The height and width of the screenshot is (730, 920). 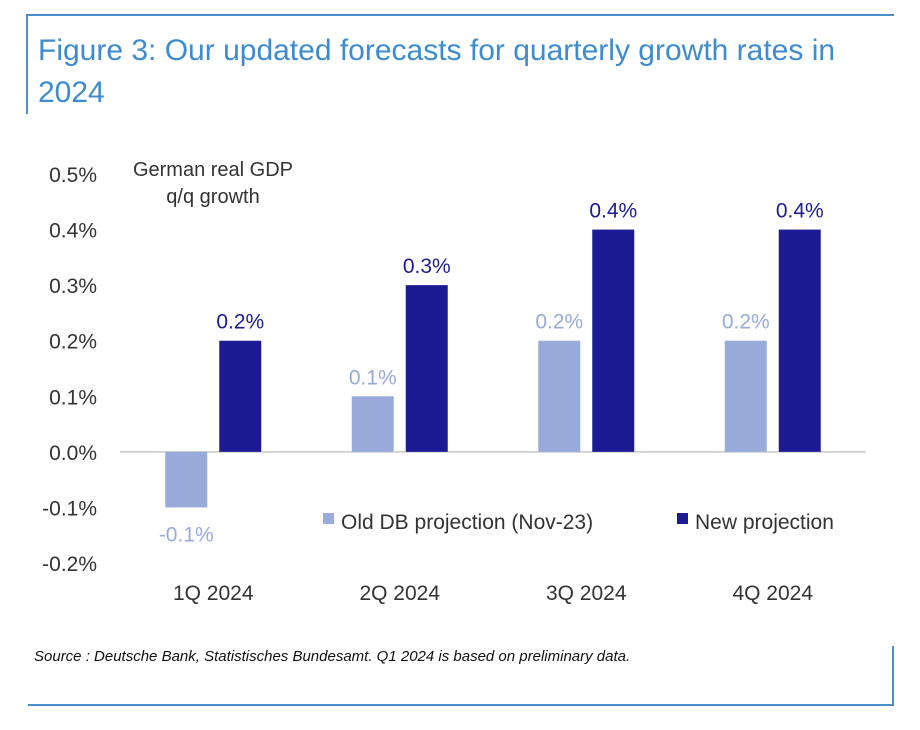 What do you see at coordinates (373, 377) in the screenshot?
I see `data-label-old: 0.1%` at bounding box center [373, 377].